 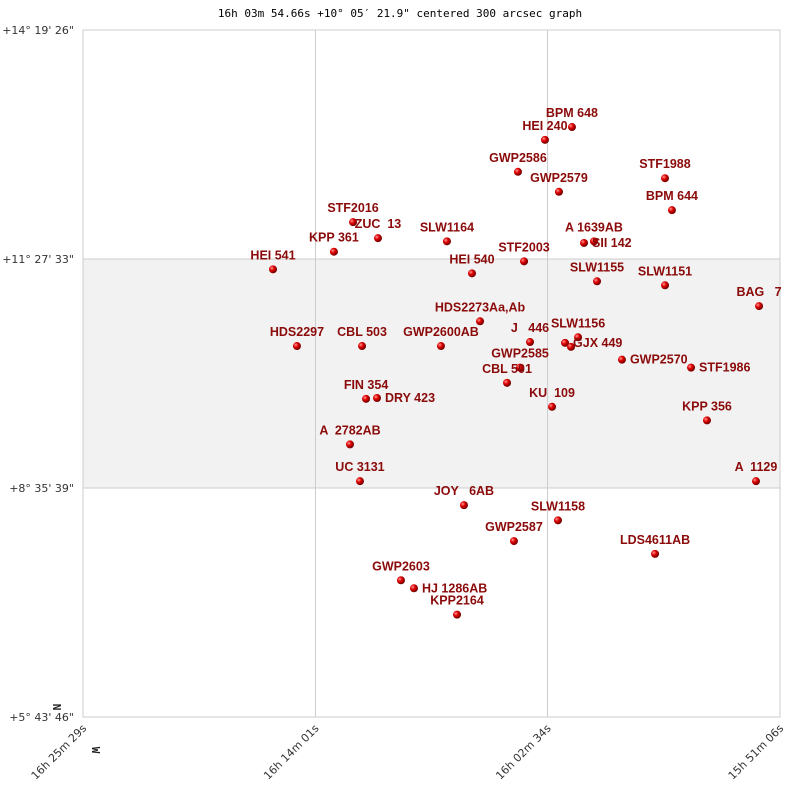 I want to click on star-point: STF2003, so click(x=524, y=253).